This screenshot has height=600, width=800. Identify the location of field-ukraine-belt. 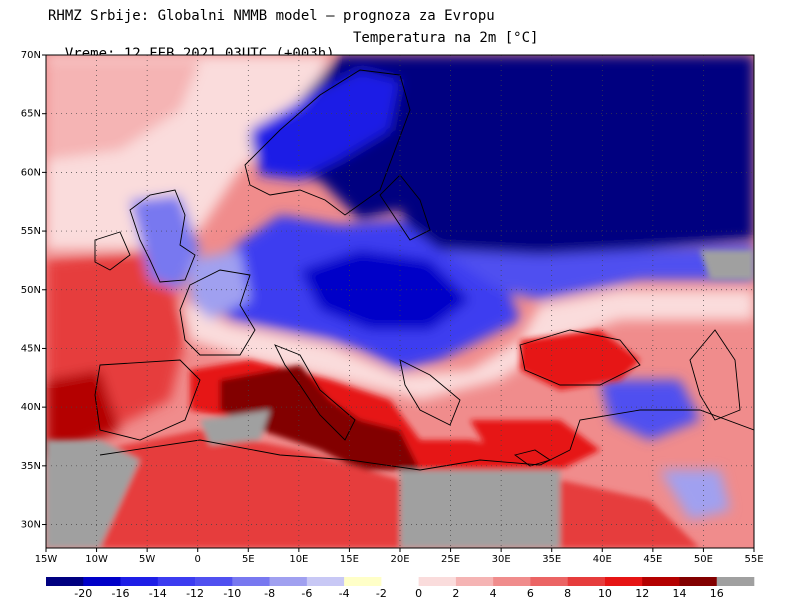
(597, 272).